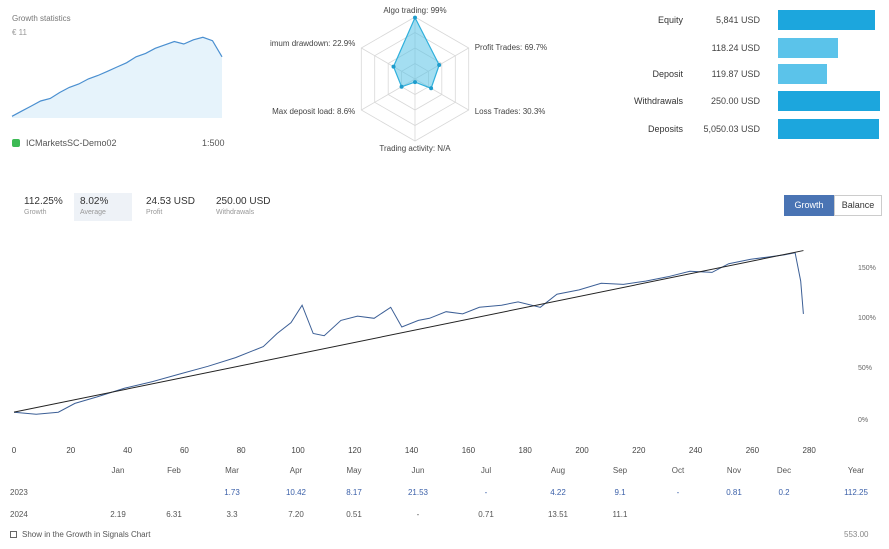 The height and width of the screenshot is (549, 889). I want to click on month-value: 112.25, so click(856, 492).